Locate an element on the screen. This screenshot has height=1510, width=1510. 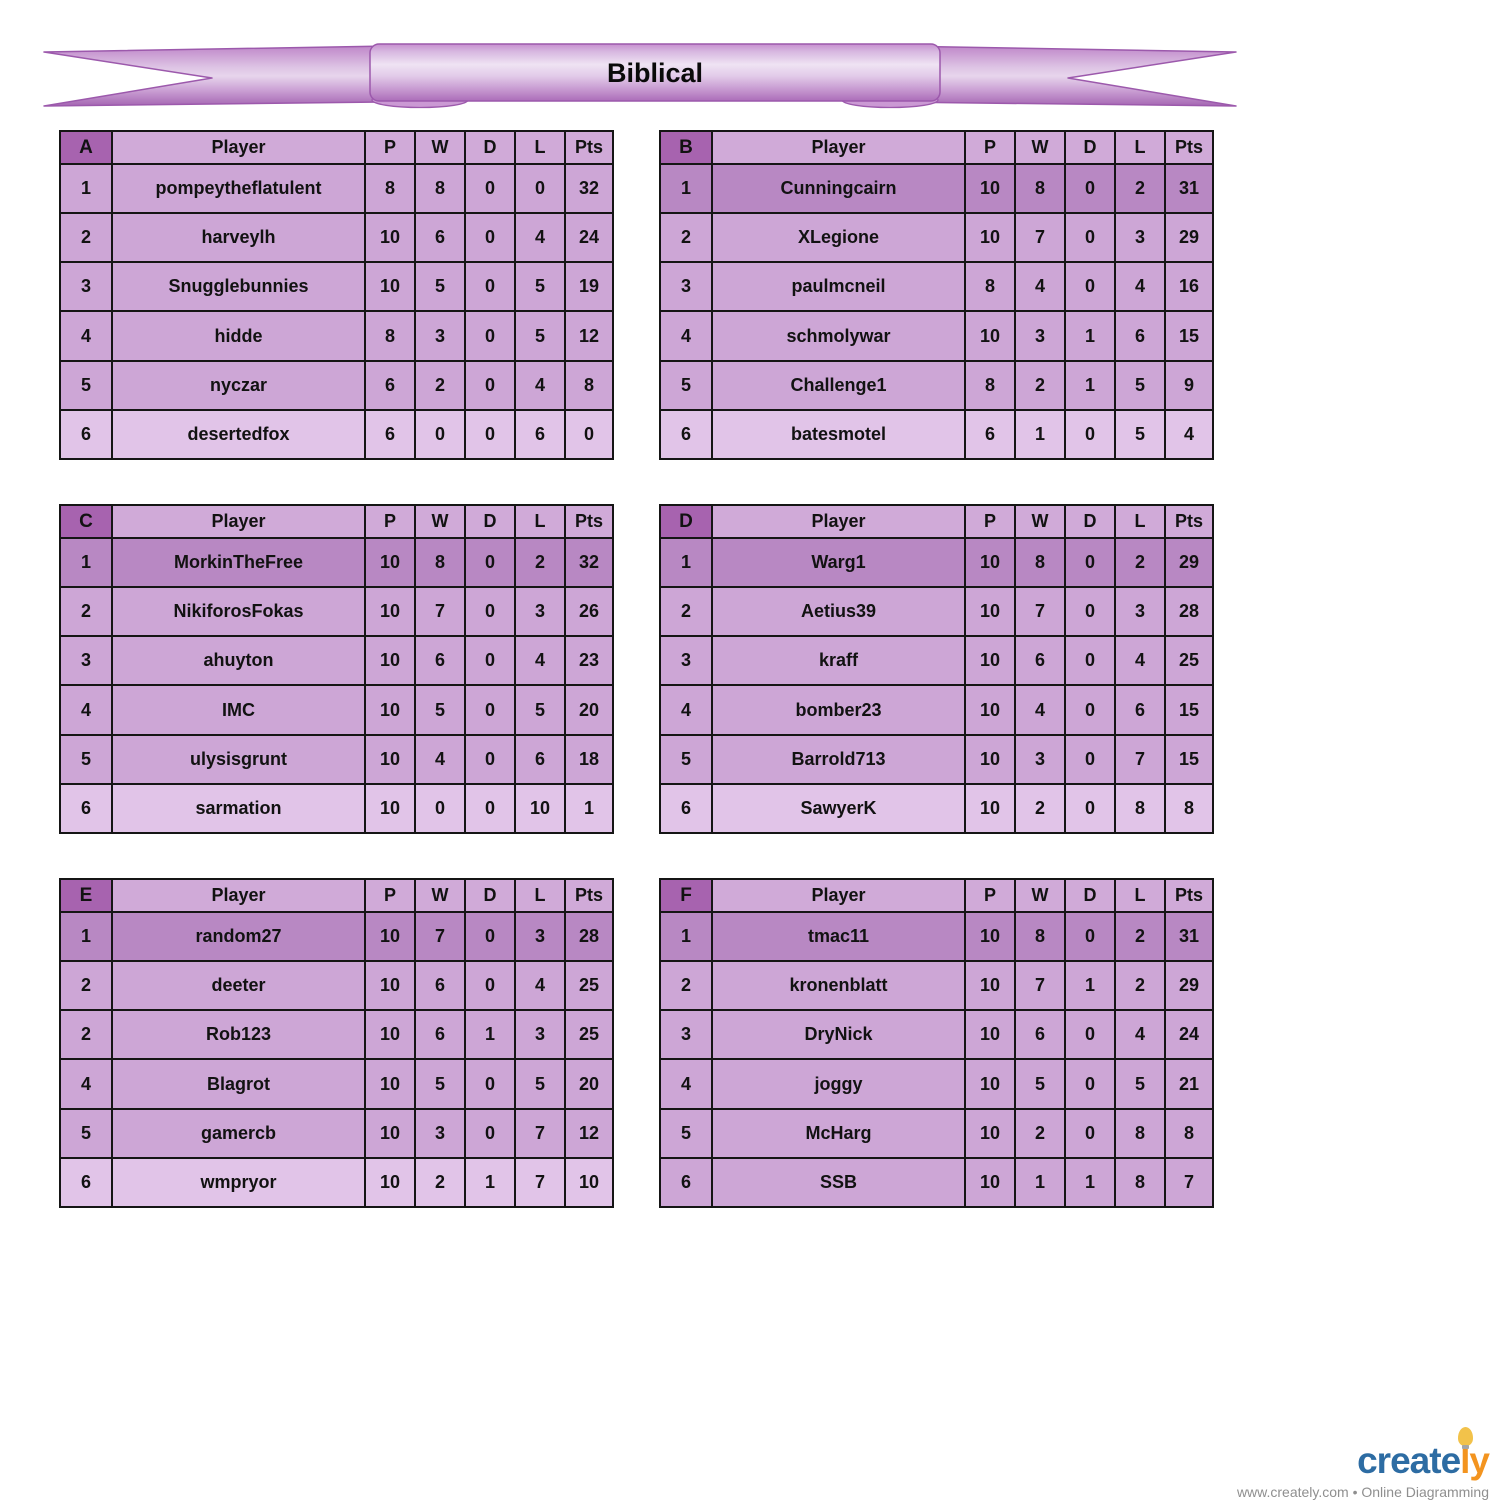
table-row: 6 SSB 10 1 1 8 7 is located at coordinates (936, 1182).